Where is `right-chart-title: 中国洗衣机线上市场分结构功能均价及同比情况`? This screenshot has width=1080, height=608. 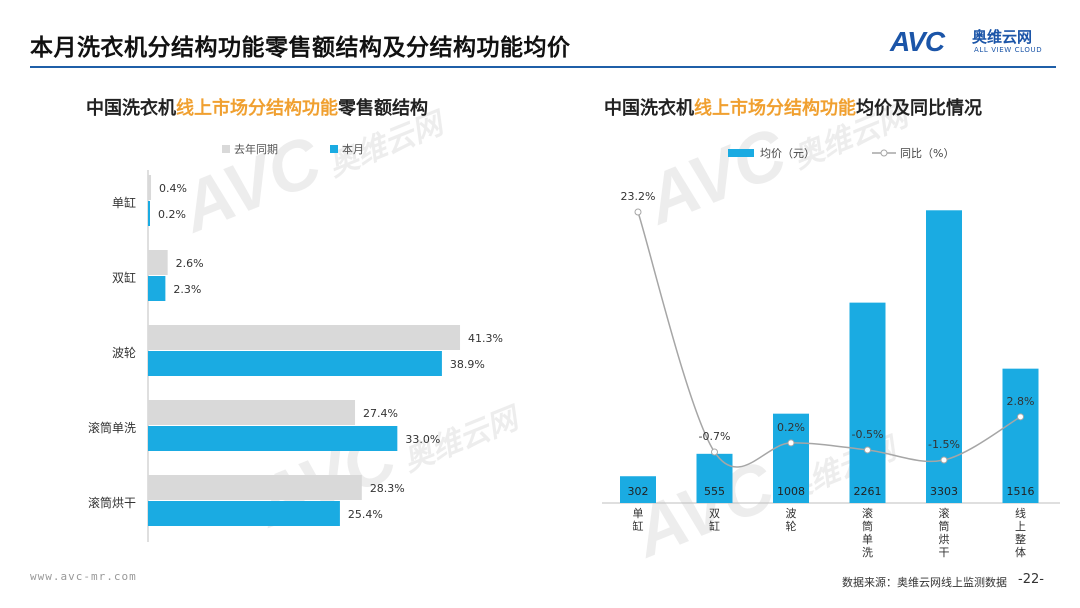
right-chart-title: 中国洗衣机线上市场分结构功能均价及同比情况 is located at coordinates (793, 108).